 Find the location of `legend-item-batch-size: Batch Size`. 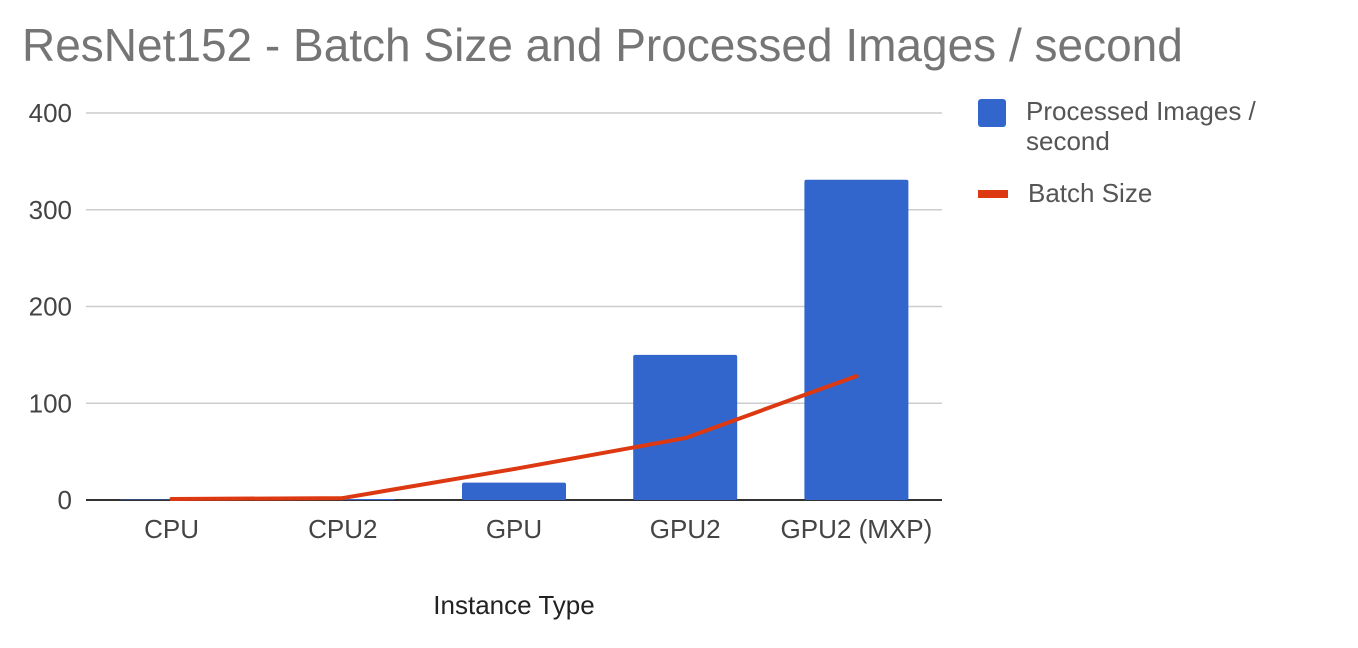

legend-item-batch-size: Batch Size is located at coordinates (1148, 193).